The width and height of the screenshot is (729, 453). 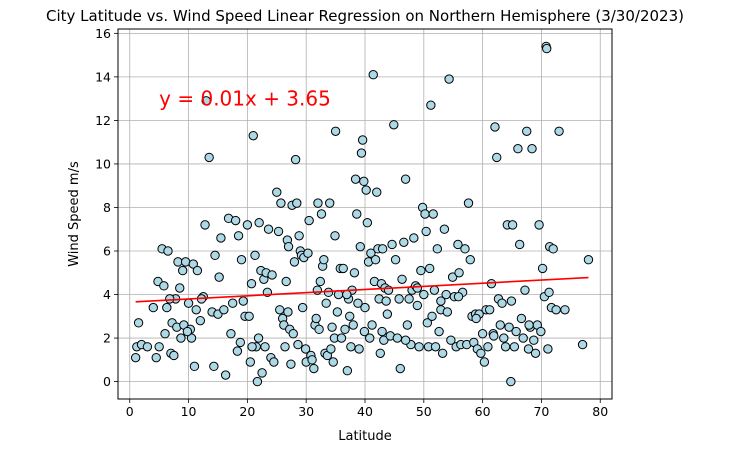 What do you see at coordinates (600, 411) in the screenshot?
I see `x-tick-label: 80` at bounding box center [600, 411].